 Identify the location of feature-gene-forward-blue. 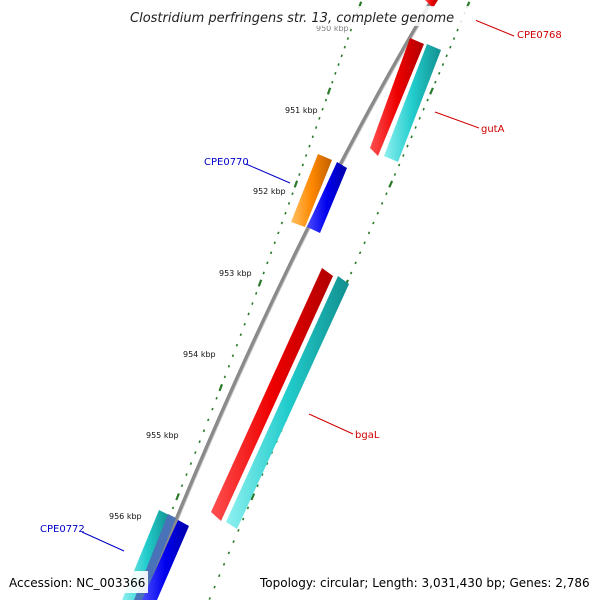
(327, 197).